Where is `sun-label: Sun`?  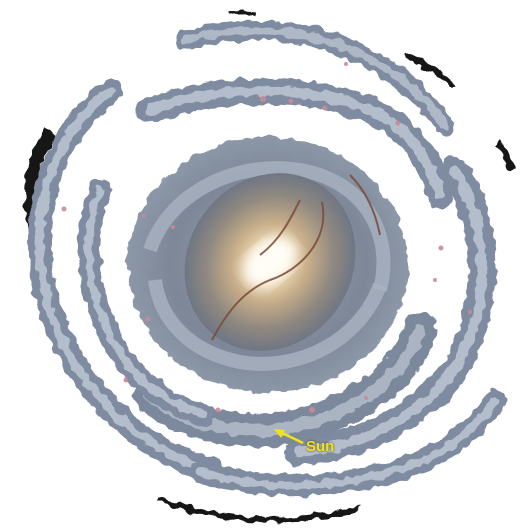 sun-label: Sun is located at coordinates (320, 446).